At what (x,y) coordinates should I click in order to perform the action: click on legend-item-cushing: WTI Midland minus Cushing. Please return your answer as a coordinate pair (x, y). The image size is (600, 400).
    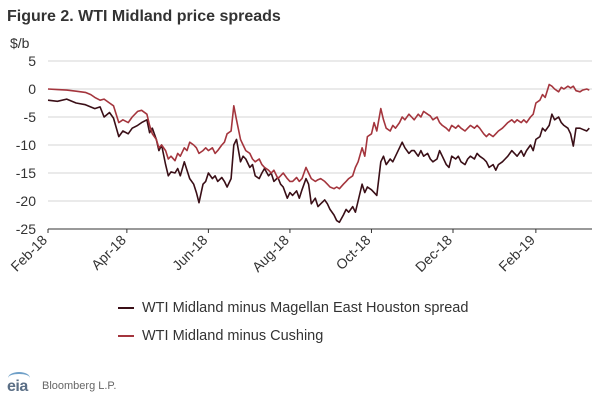
    Looking at the image, I should click on (220, 336).